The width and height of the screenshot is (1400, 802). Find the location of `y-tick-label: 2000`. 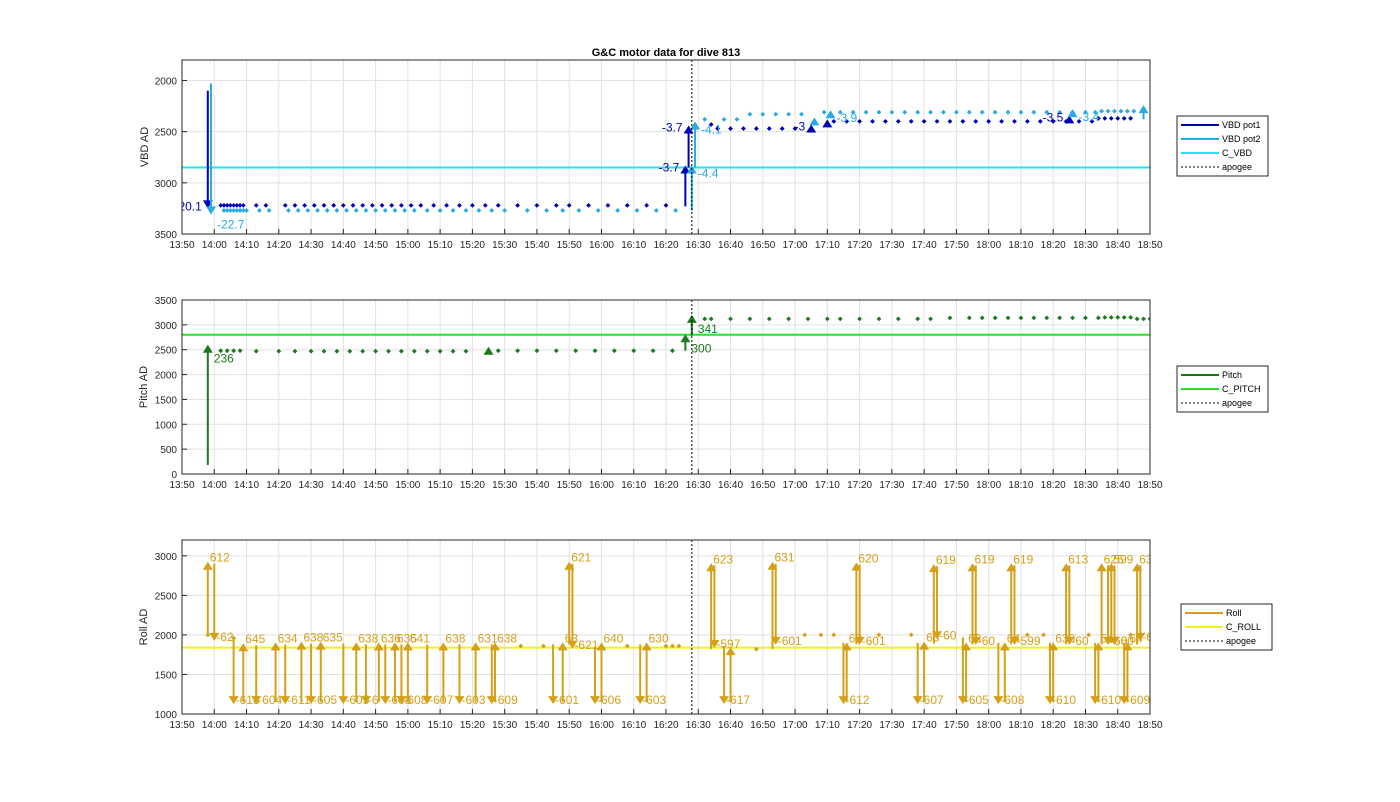

y-tick-label: 2000 is located at coordinates (166, 636).